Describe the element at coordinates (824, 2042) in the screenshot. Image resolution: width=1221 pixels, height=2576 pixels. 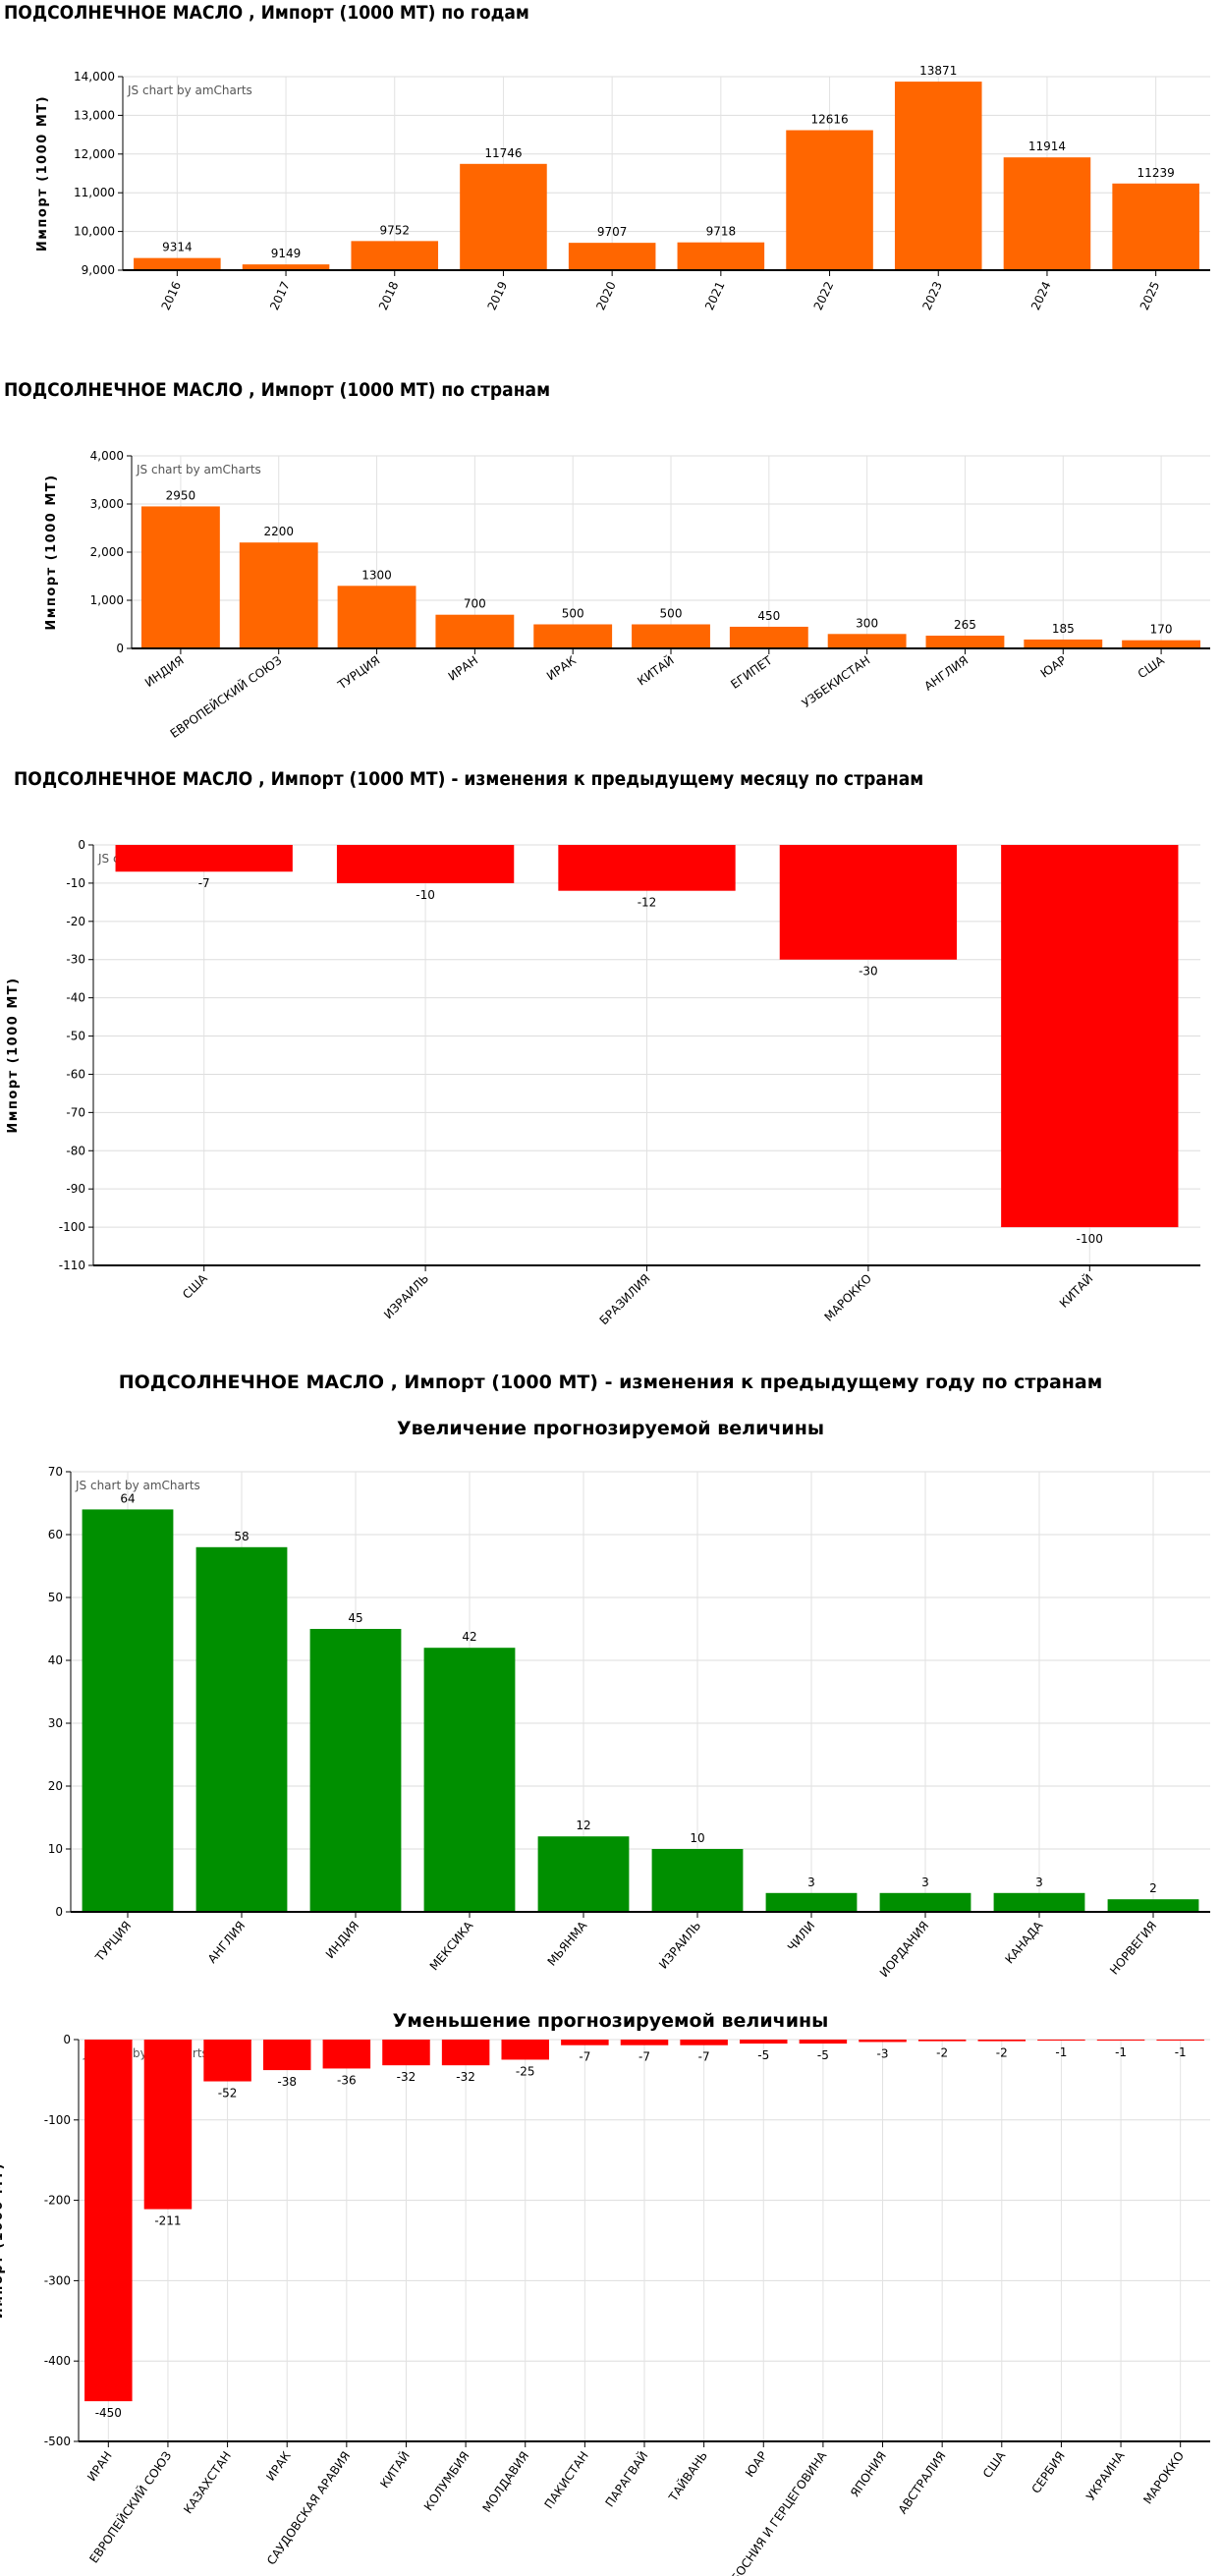
I see `bar-БОСНИЯ И ГЕРЦЕГОВИНА` at that location.